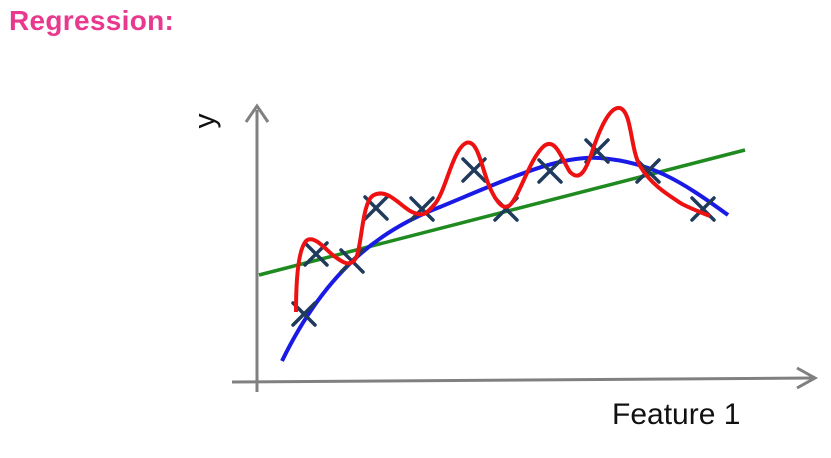 The height and width of the screenshot is (458, 831). What do you see at coordinates (807, 378) in the screenshot?
I see `x-axis-arrowhead` at bounding box center [807, 378].